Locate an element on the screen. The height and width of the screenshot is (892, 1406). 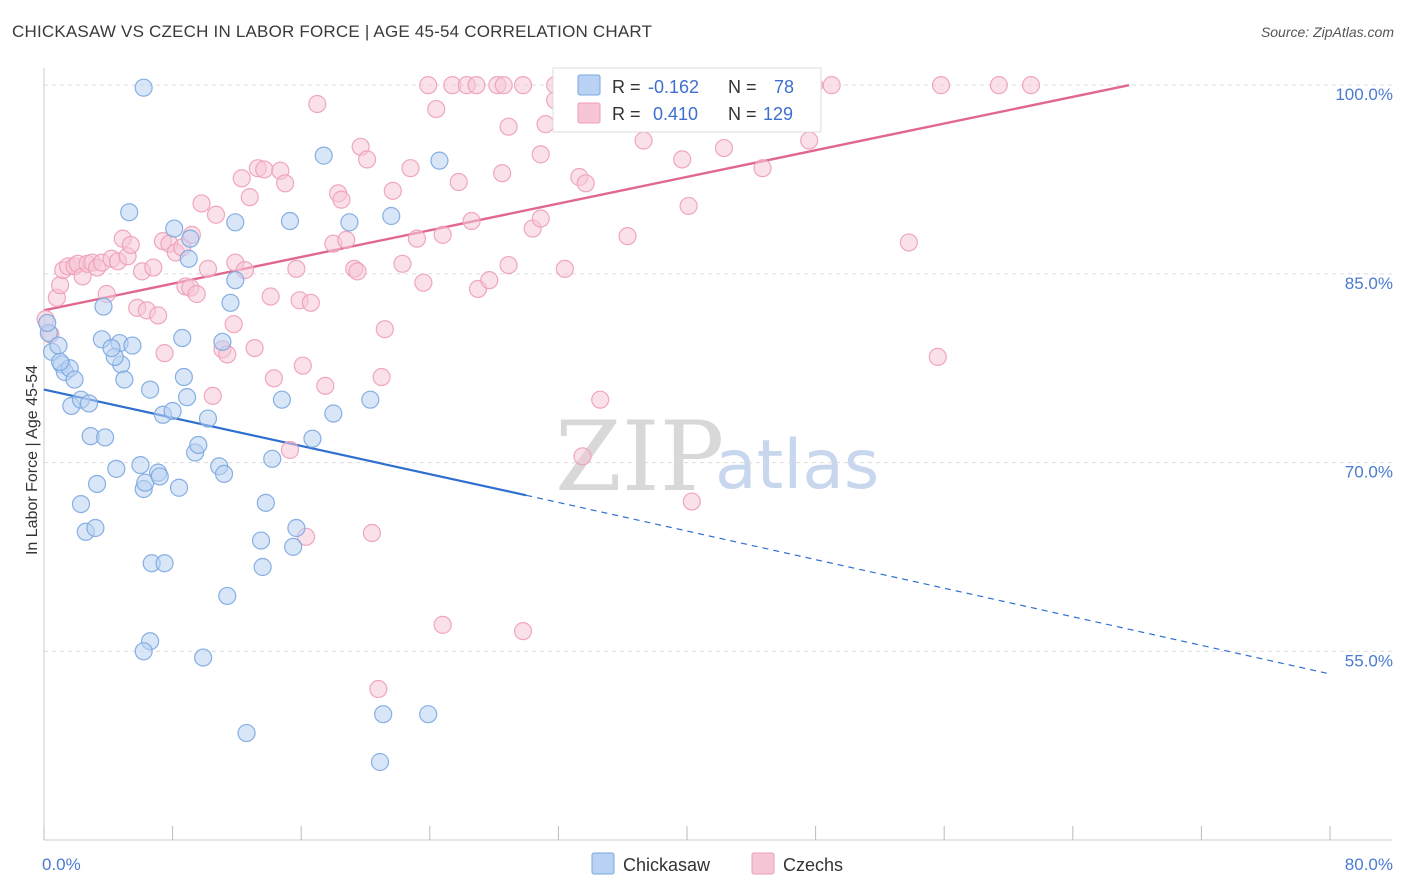
x-tick-label-min: 0.0% is located at coordinates (61, 864).